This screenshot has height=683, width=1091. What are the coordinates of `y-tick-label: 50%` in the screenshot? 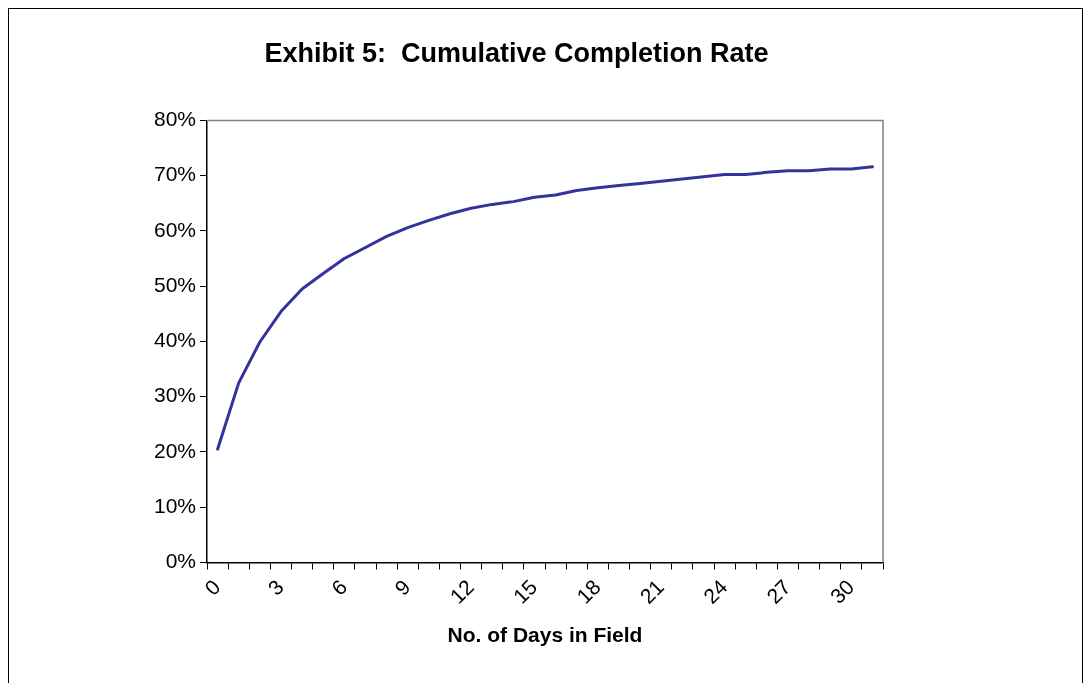 It's located at (175, 284).